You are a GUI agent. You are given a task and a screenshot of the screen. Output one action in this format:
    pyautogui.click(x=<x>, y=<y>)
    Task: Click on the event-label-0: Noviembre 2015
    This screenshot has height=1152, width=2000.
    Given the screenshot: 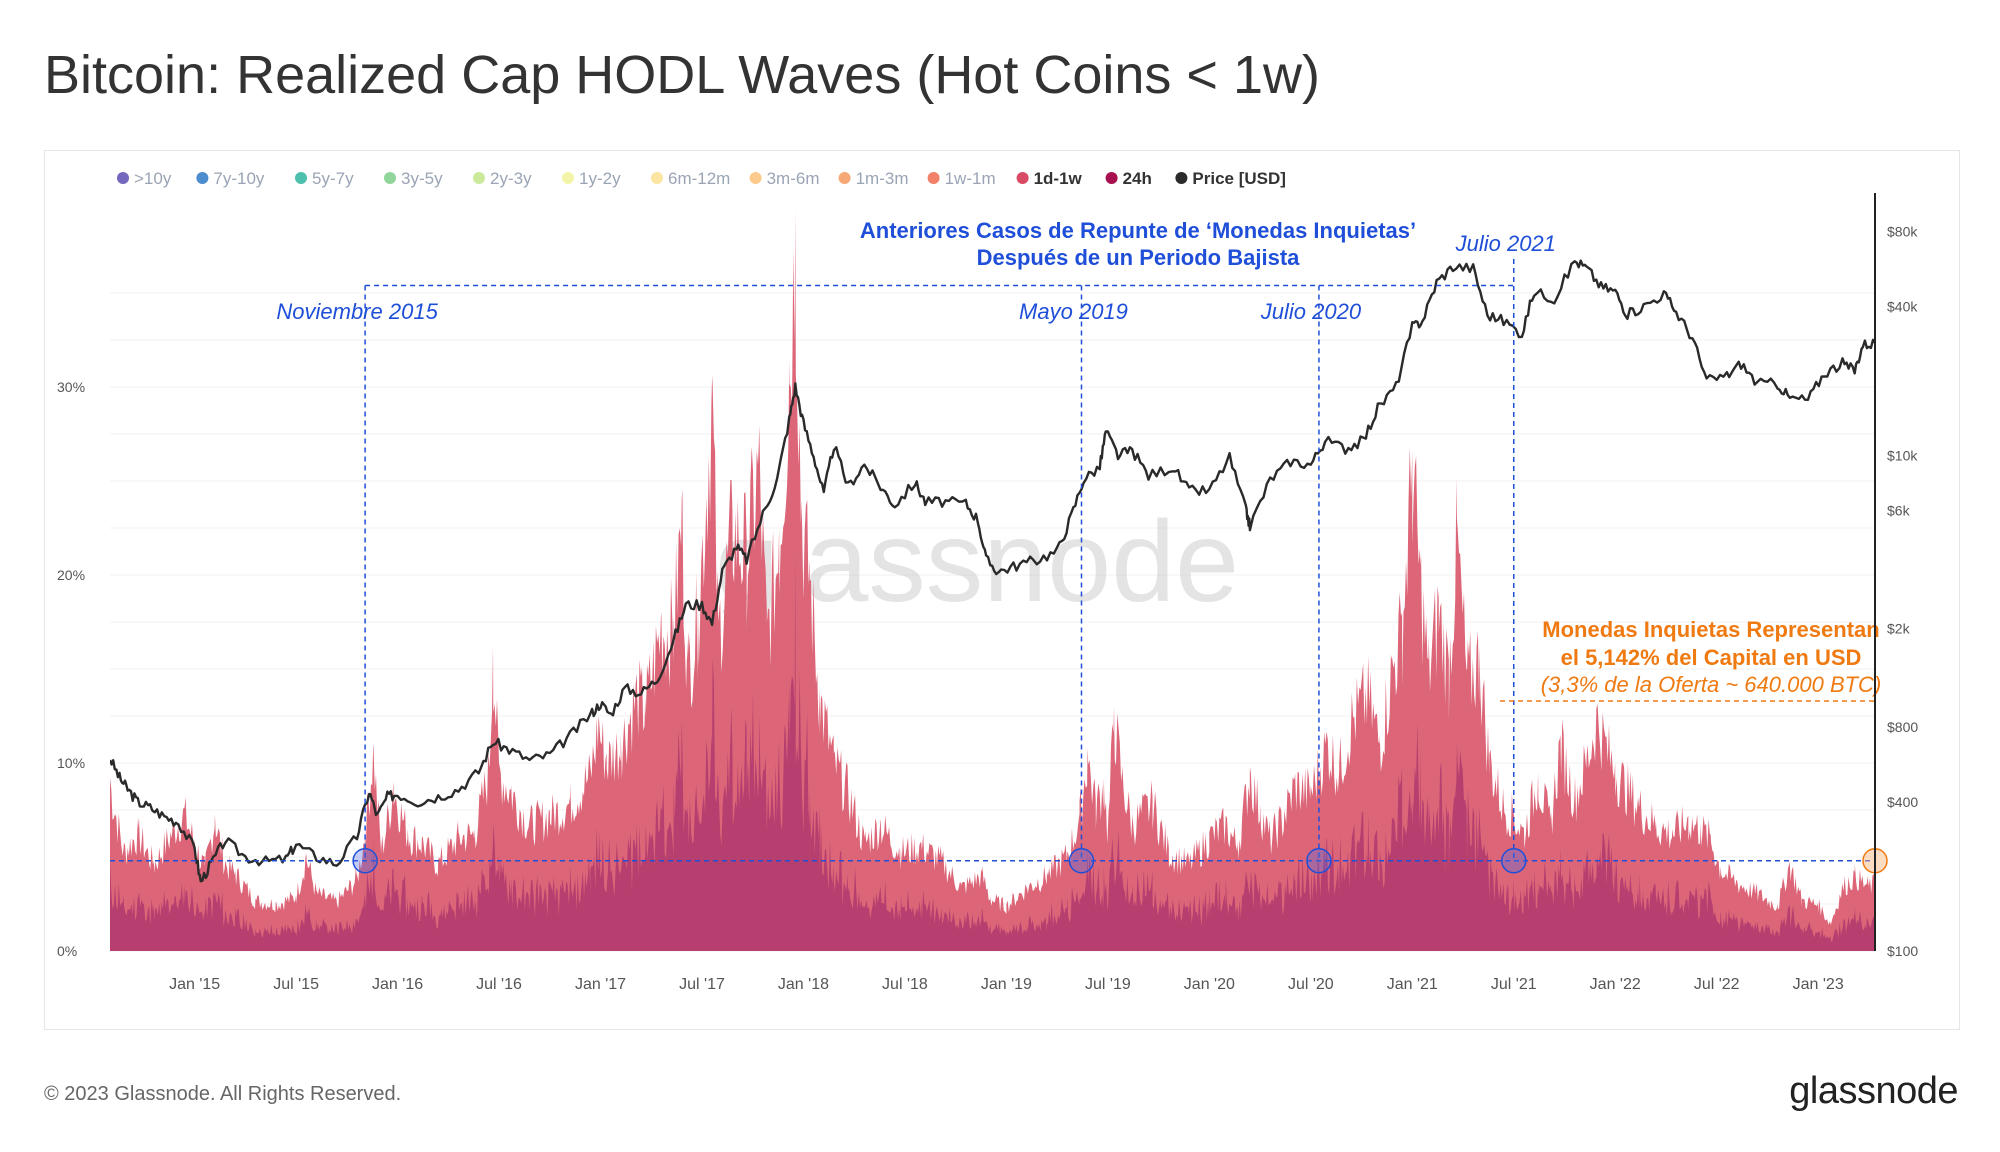 What is the action you would take?
    pyautogui.click(x=357, y=311)
    